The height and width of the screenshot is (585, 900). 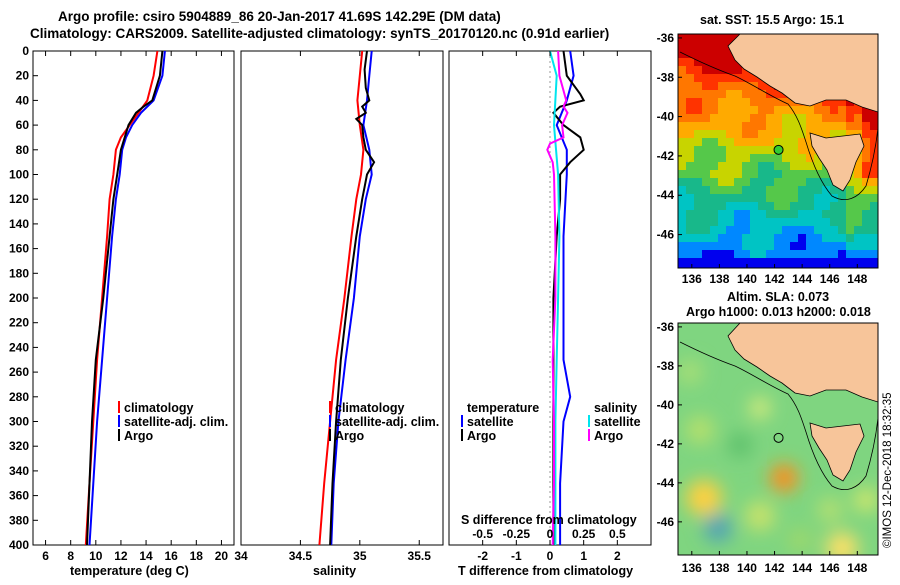 I want to click on lon-tick-label: 144, so click(x=802, y=568).